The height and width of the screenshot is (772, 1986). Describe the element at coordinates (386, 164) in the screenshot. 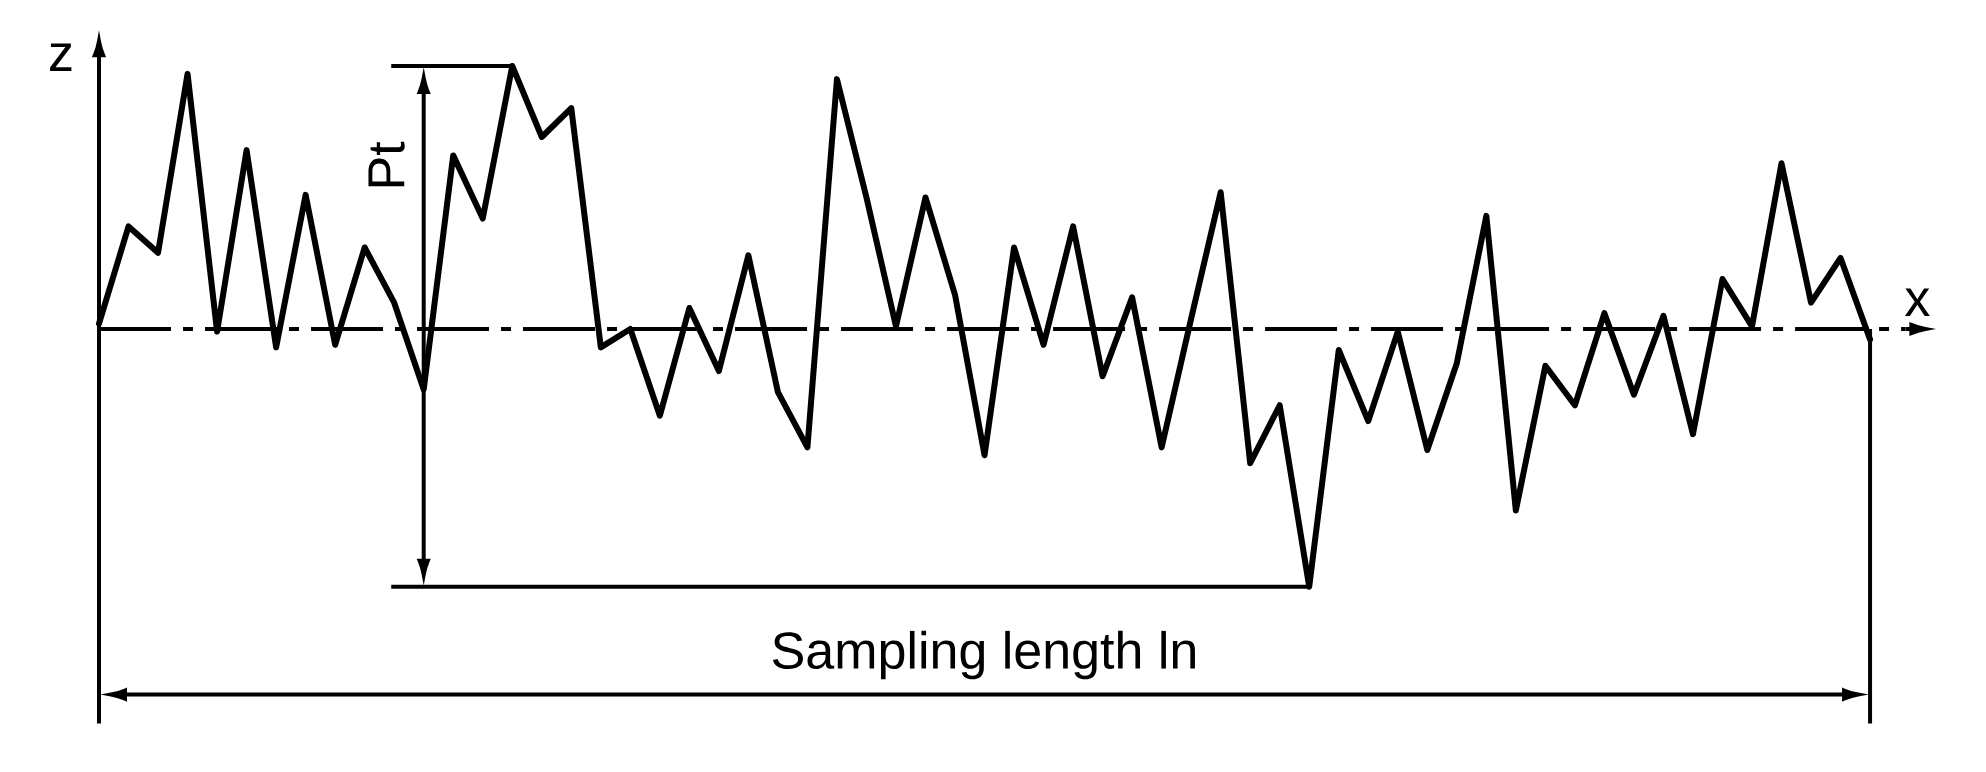

I see `annotation: Pt` at that location.